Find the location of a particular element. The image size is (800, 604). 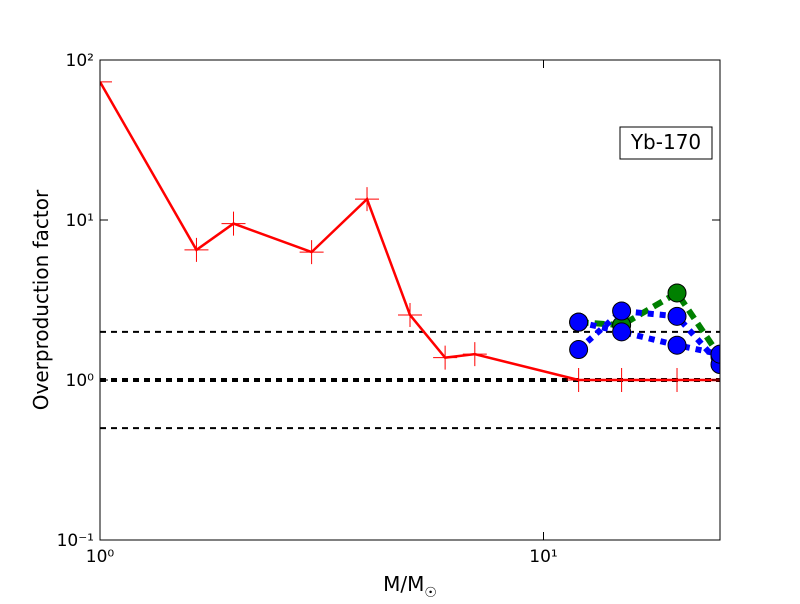

x-label-main: M/M is located at coordinates (403, 584).